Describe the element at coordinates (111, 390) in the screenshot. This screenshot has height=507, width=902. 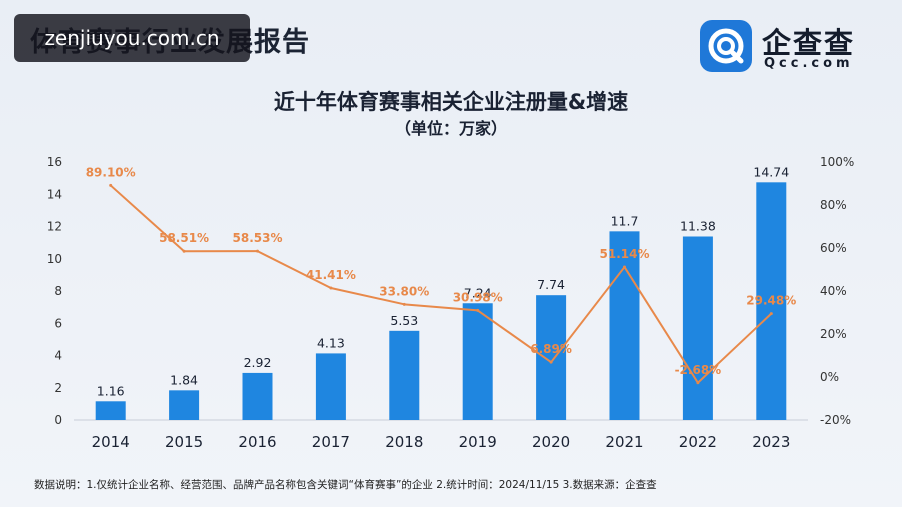
I see `bar-value-label: 1.16` at that location.